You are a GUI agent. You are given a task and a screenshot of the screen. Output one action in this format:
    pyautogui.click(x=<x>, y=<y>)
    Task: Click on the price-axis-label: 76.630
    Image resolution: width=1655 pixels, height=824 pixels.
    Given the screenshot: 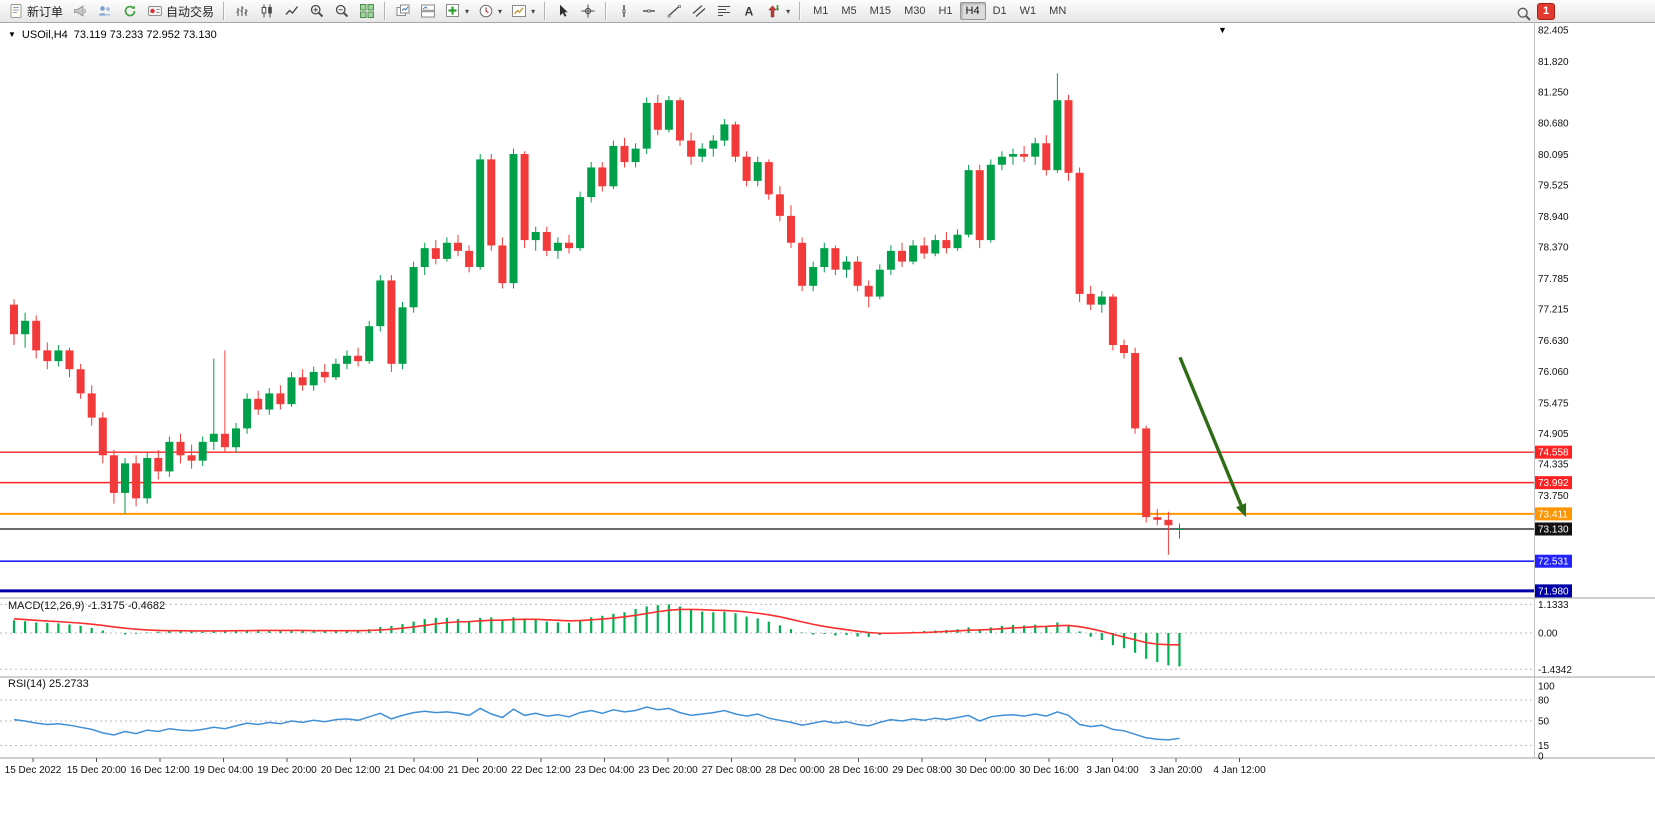 What is the action you would take?
    pyautogui.click(x=1553, y=341)
    